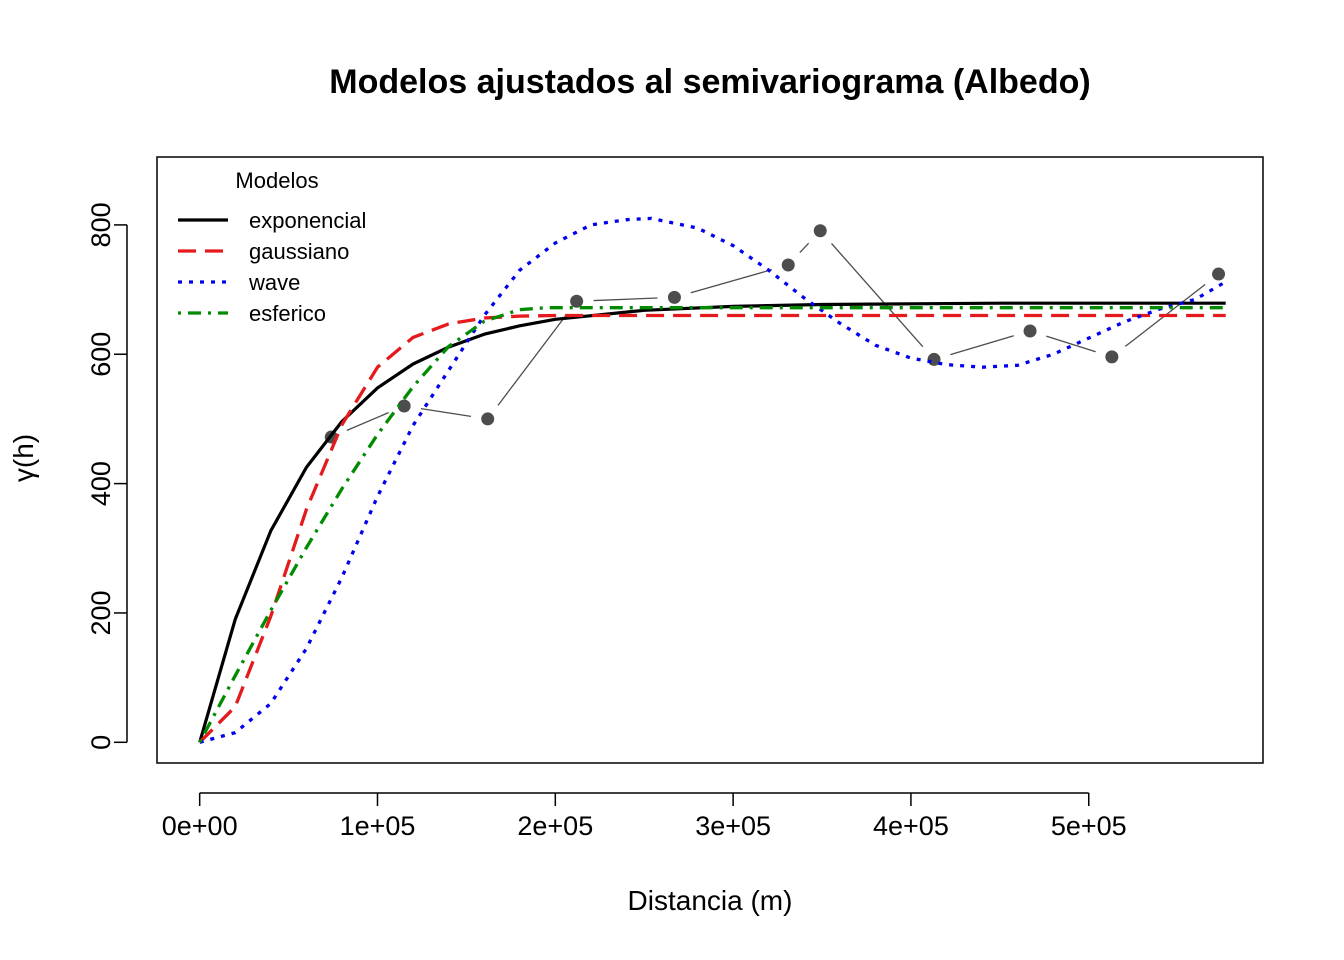 The width and height of the screenshot is (1344, 960). Describe the element at coordinates (378, 826) in the screenshot. I see `x-tick-label: 1e+05` at that location.